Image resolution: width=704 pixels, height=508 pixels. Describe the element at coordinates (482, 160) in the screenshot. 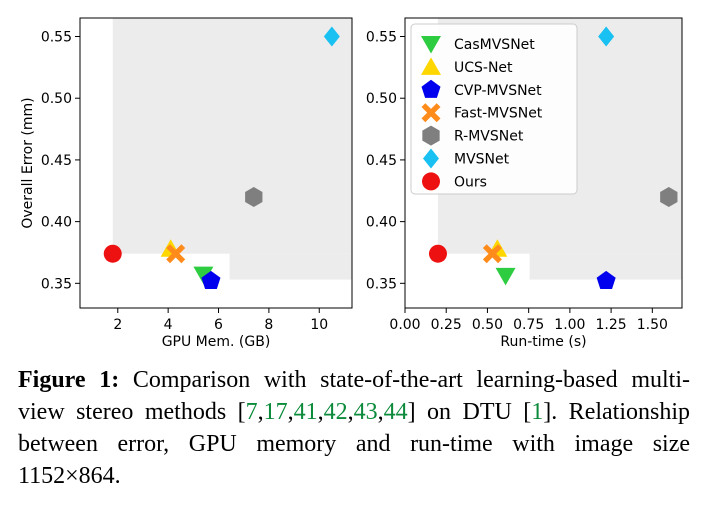

I see `legend-label: MVSNet` at that location.